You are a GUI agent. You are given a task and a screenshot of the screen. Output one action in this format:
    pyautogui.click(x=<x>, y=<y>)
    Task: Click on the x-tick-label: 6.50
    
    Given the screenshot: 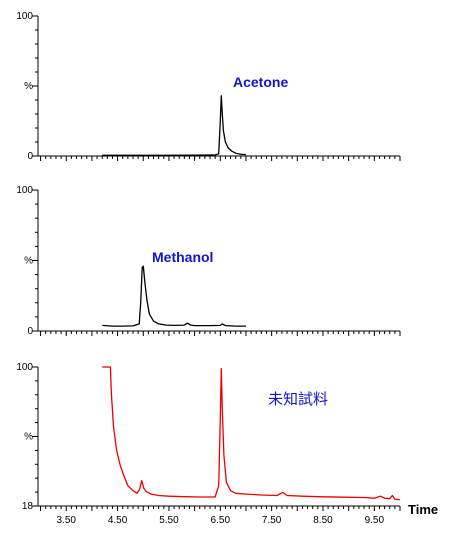 What is the action you would take?
    pyautogui.click(x=221, y=520)
    